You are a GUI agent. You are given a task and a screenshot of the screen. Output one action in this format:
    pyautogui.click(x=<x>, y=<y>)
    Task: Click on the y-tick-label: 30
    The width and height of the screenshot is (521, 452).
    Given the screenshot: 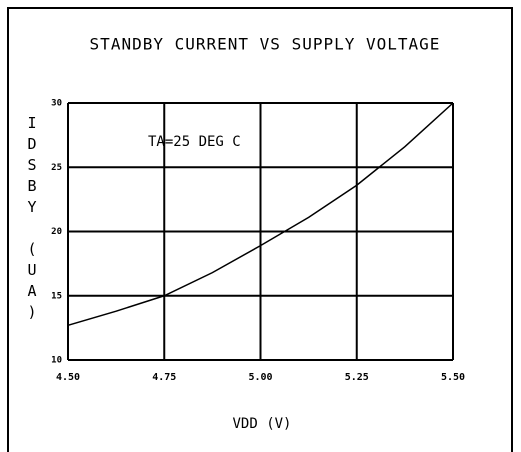 What is the action you would take?
    pyautogui.click(x=56, y=104)
    